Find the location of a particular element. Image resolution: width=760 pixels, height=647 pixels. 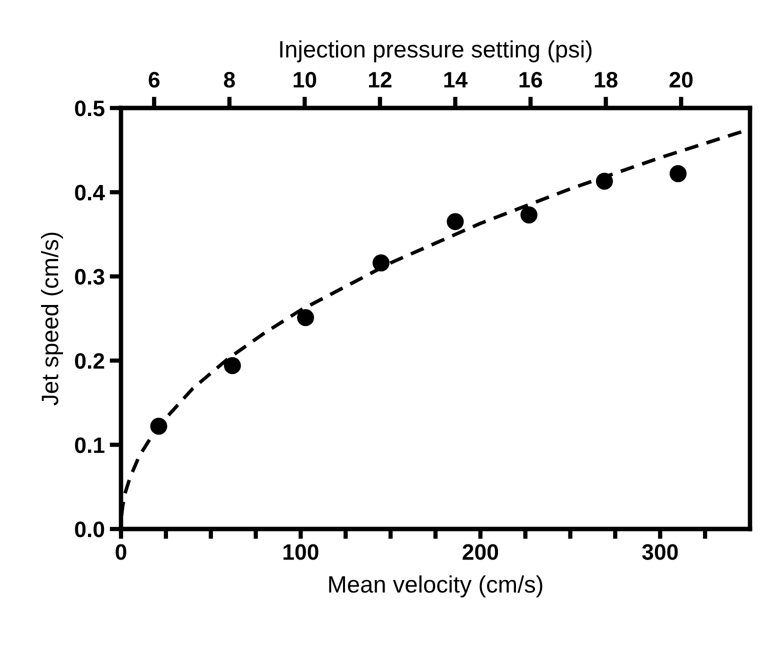

x-tick-label: 300 is located at coordinates (660, 552).